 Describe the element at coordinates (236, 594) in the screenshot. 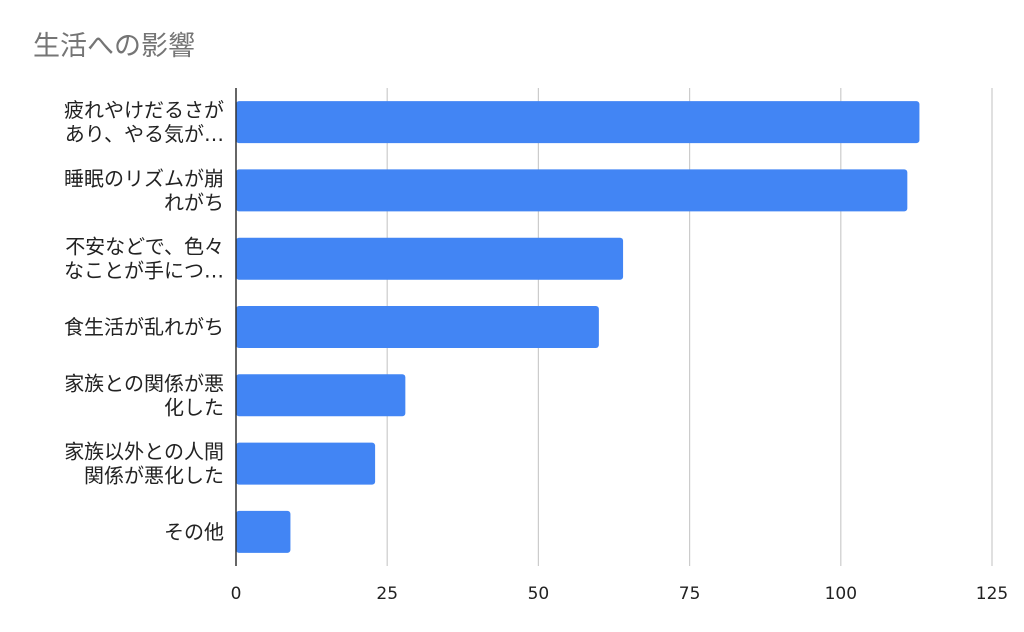

I see `x-tick-label: 0` at that location.